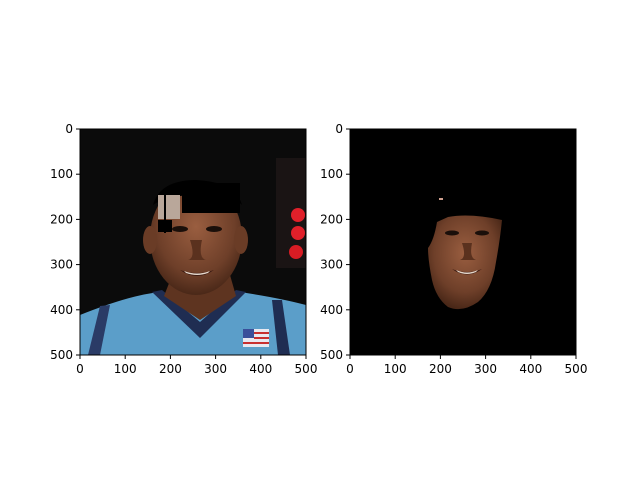  What do you see at coordinates (441, 199) in the screenshot?
I see `mask-speck` at bounding box center [441, 199].